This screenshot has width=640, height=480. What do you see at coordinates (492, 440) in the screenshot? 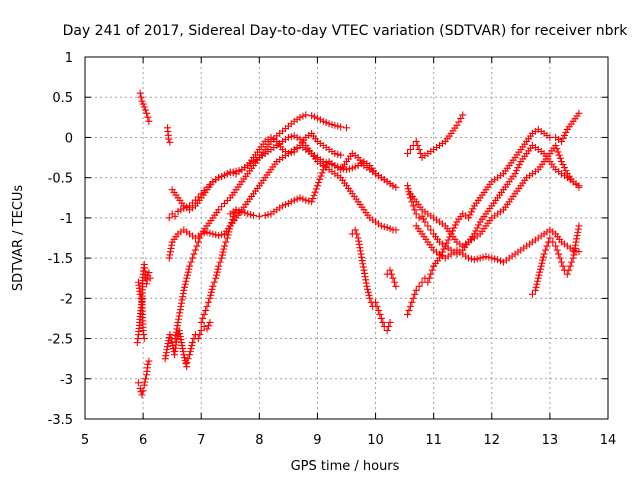
I see `x-tick-label: 12` at bounding box center [492, 440].